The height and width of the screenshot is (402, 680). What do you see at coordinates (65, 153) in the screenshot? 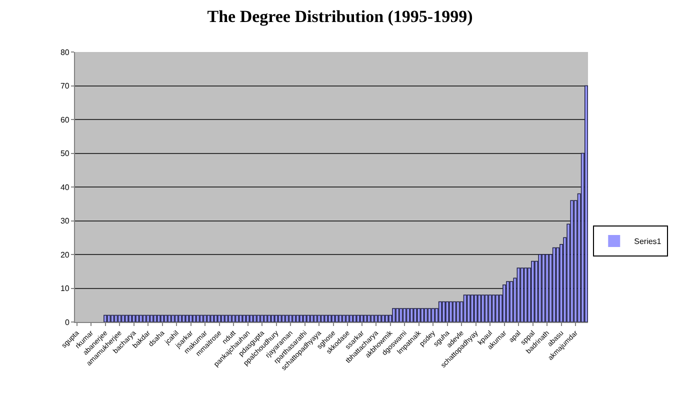
I see `y-tick-label: 50` at bounding box center [65, 153].